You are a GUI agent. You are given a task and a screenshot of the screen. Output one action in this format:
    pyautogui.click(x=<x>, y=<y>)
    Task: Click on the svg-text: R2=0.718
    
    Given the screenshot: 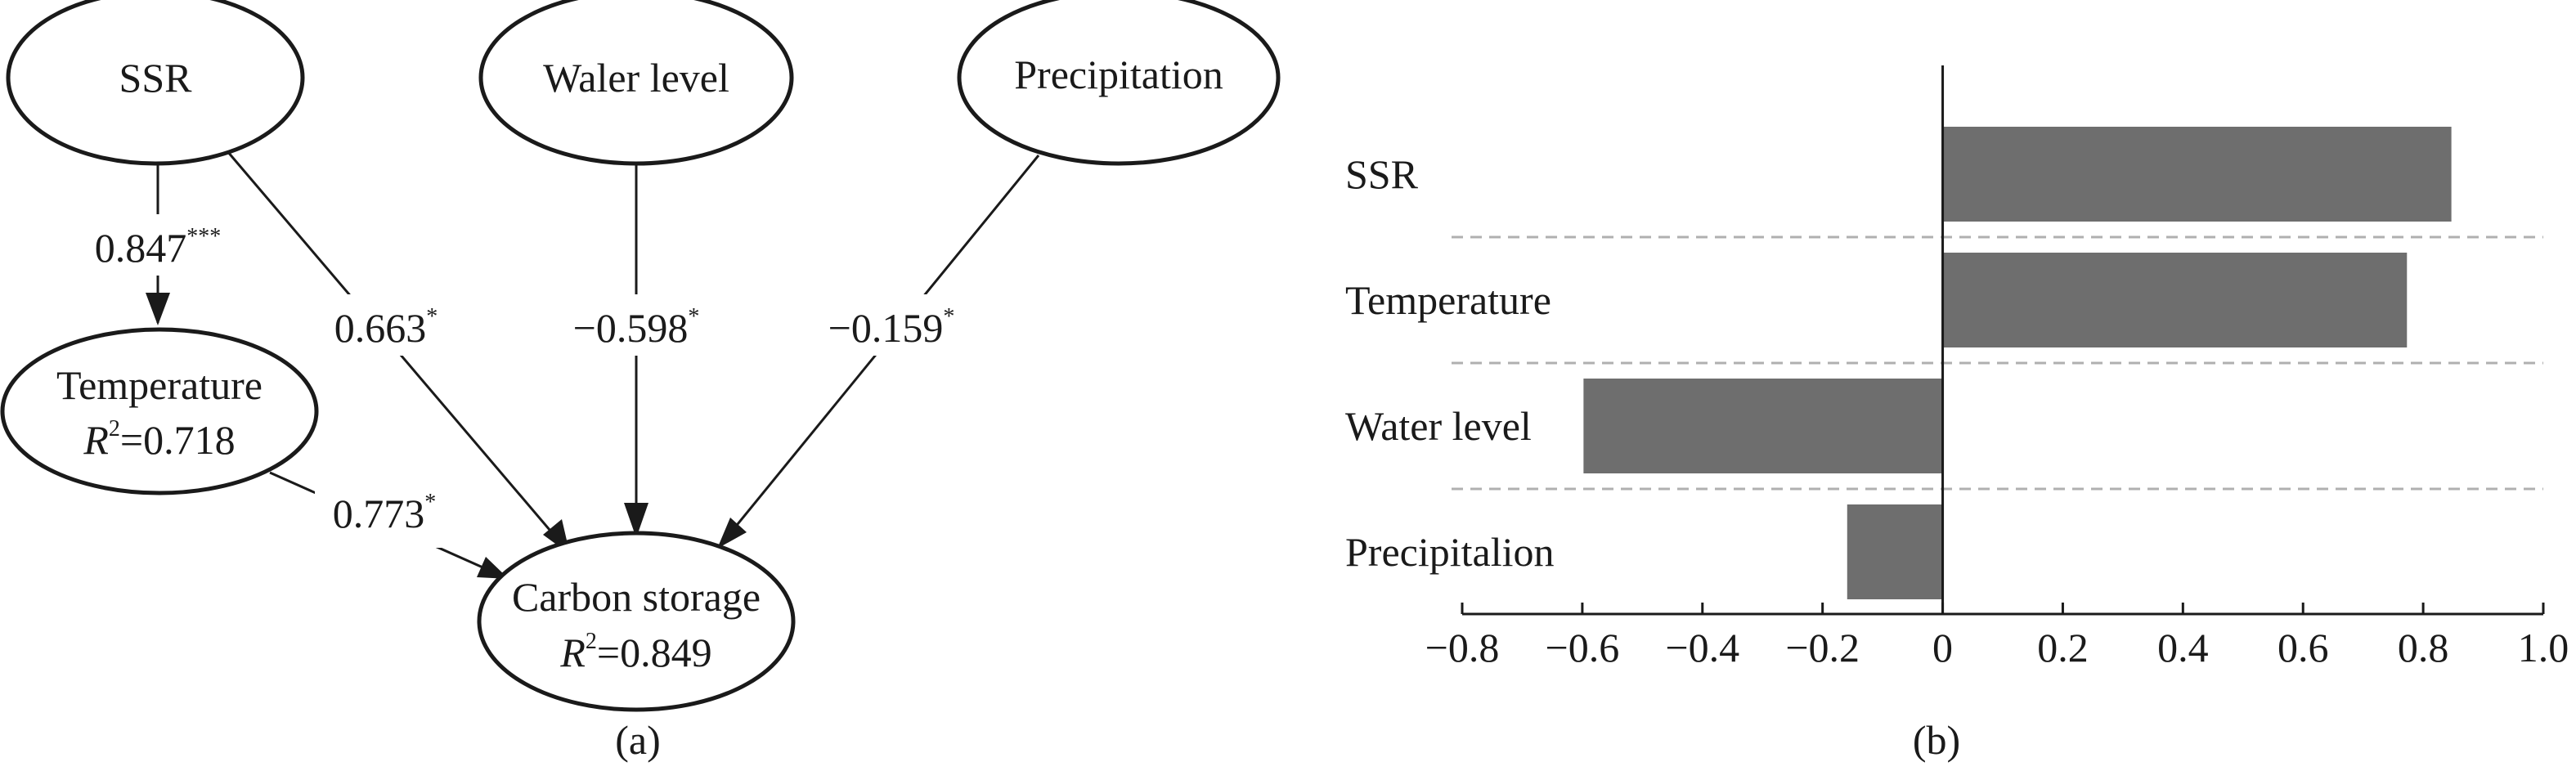 What is the action you would take?
    pyautogui.click(x=159, y=439)
    